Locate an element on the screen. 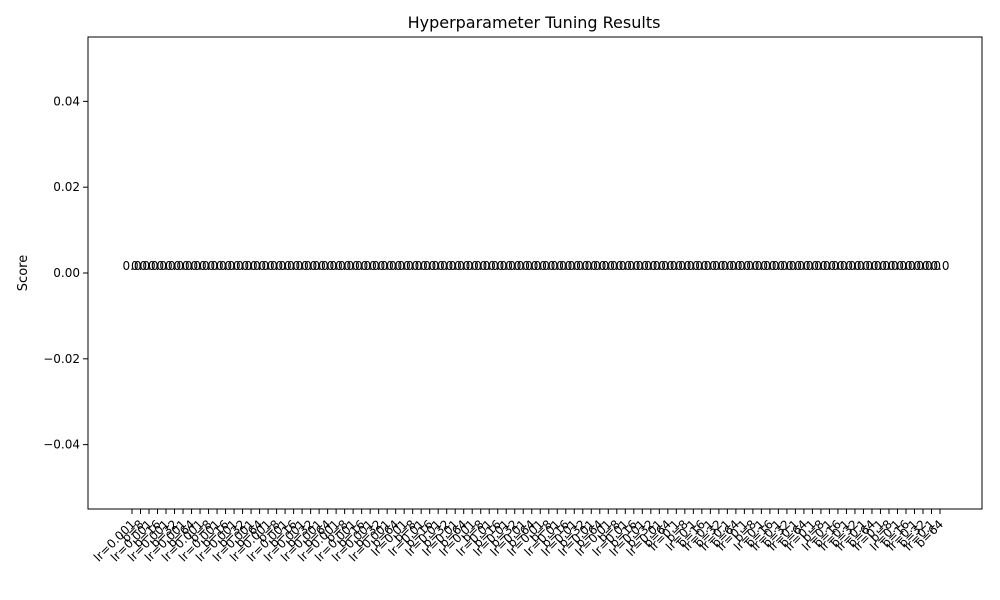  y-axis: −0.04 −0.02 0.00 0.02 0.04 is located at coordinates (65, 273).